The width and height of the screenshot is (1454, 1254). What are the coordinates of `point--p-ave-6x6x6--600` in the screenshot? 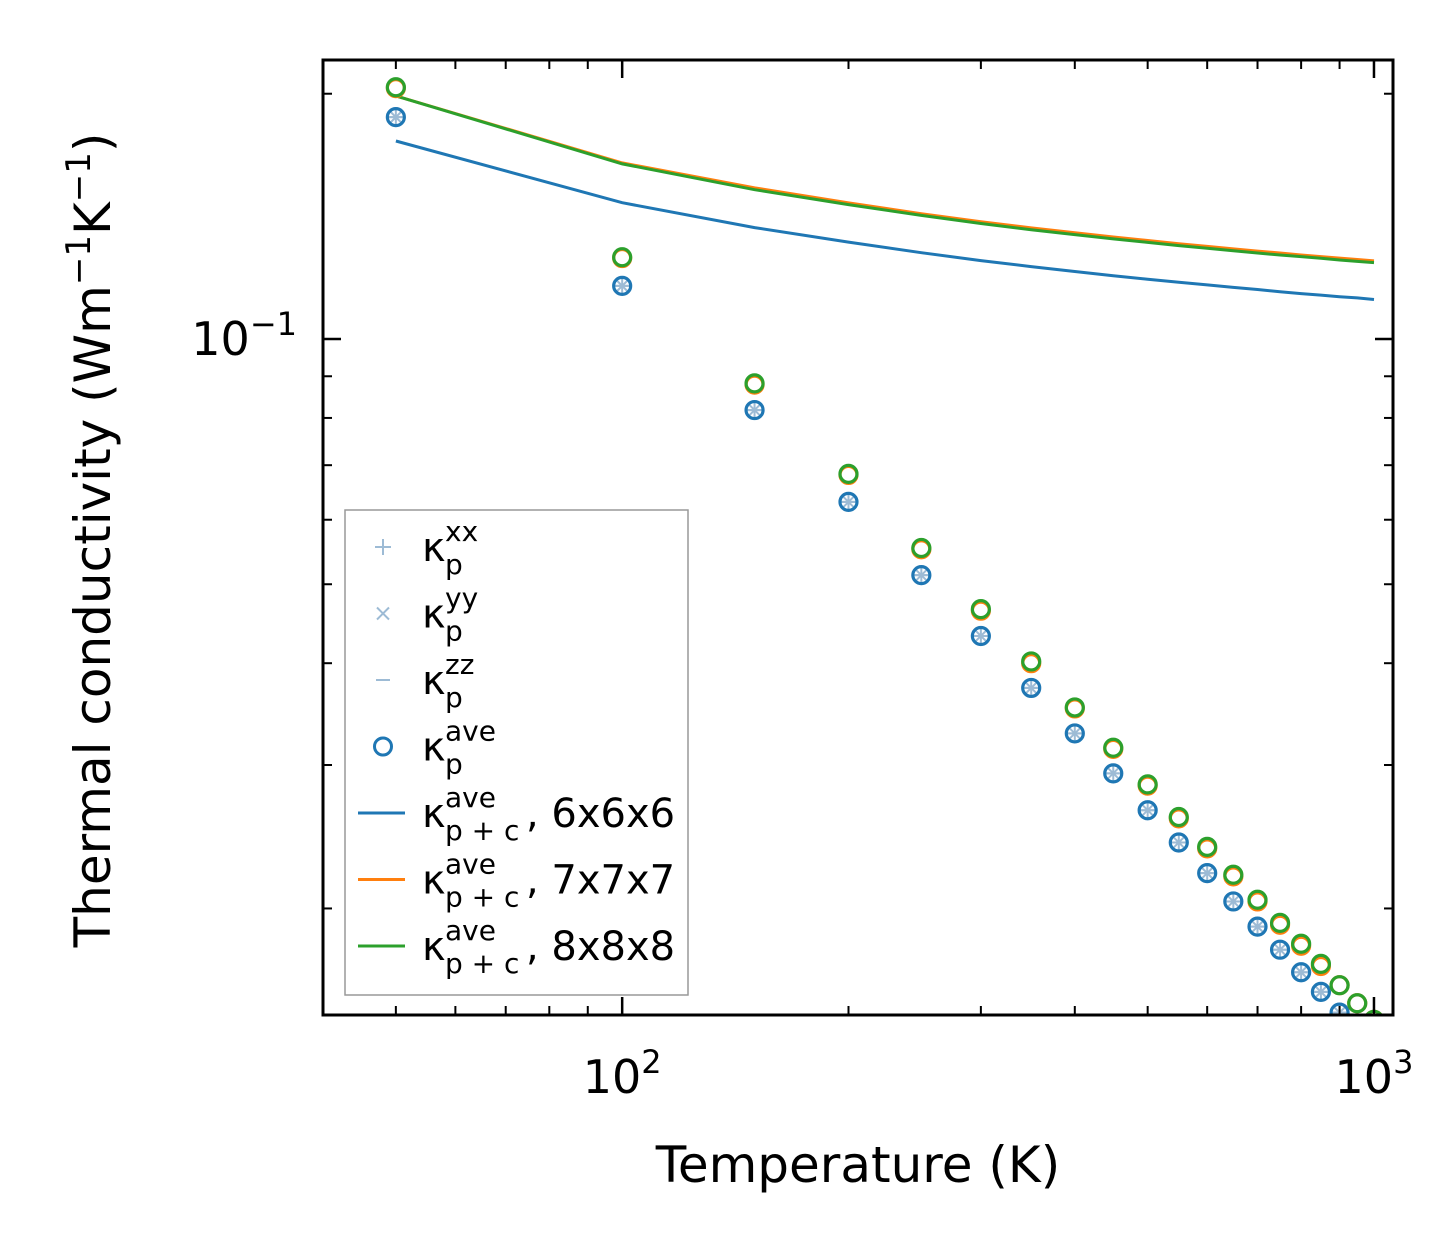 It's located at (1207, 873).